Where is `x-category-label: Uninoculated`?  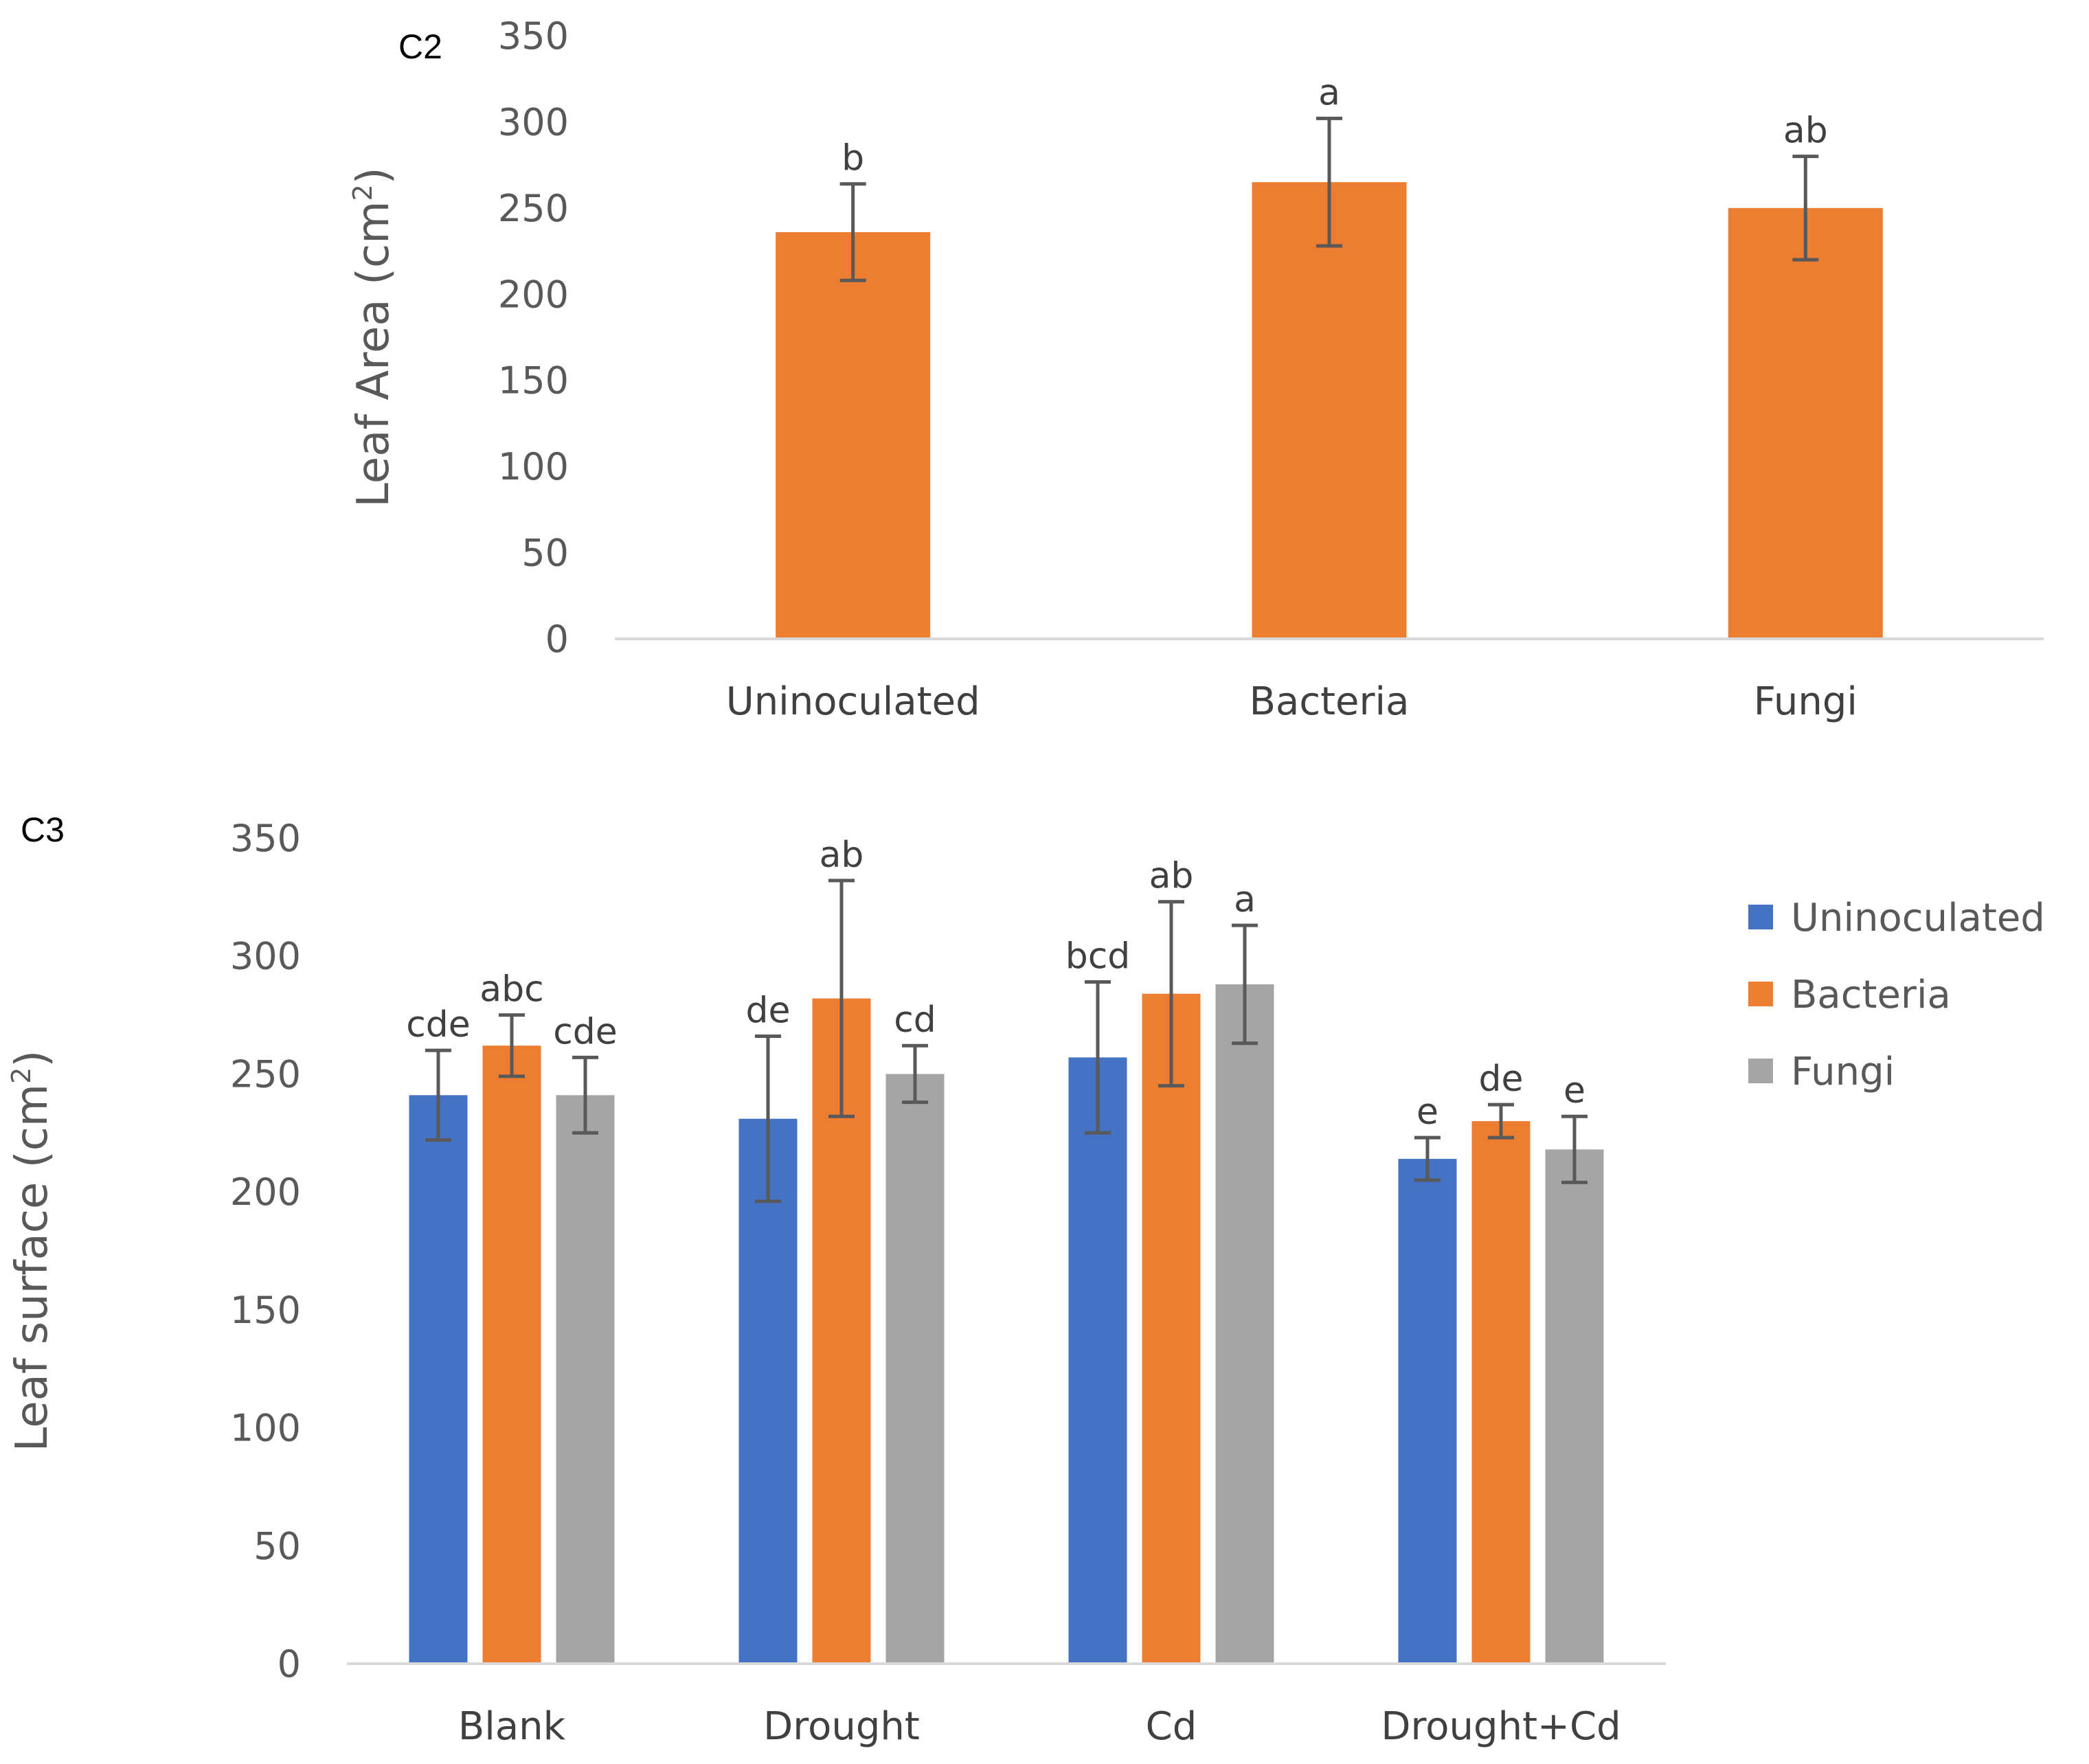
x-category-label: Uninoculated is located at coordinates (853, 702).